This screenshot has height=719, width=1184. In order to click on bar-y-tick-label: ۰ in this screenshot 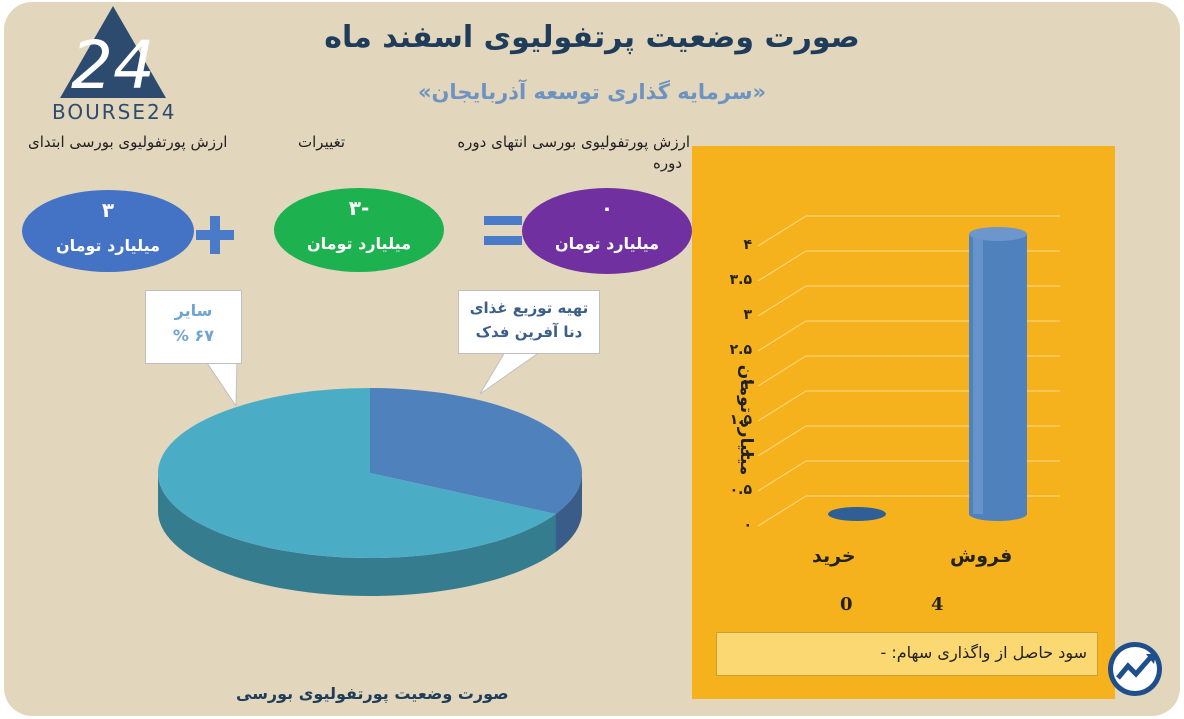, I will do `click(747, 525)`.